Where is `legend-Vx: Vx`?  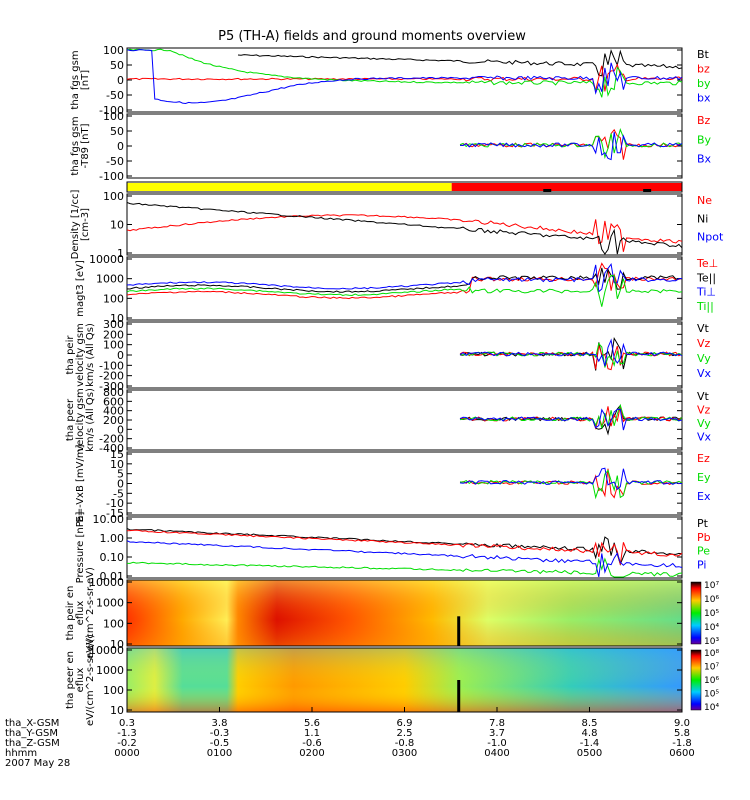
legend-Vx: Vx is located at coordinates (704, 373).